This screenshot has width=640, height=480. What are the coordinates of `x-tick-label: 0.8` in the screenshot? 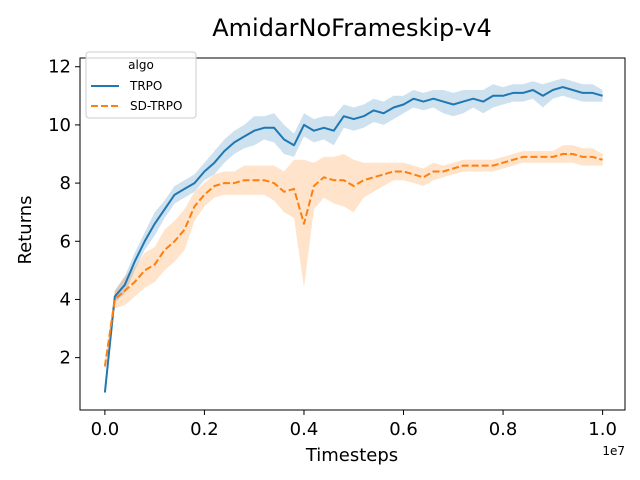 It's located at (503, 429).